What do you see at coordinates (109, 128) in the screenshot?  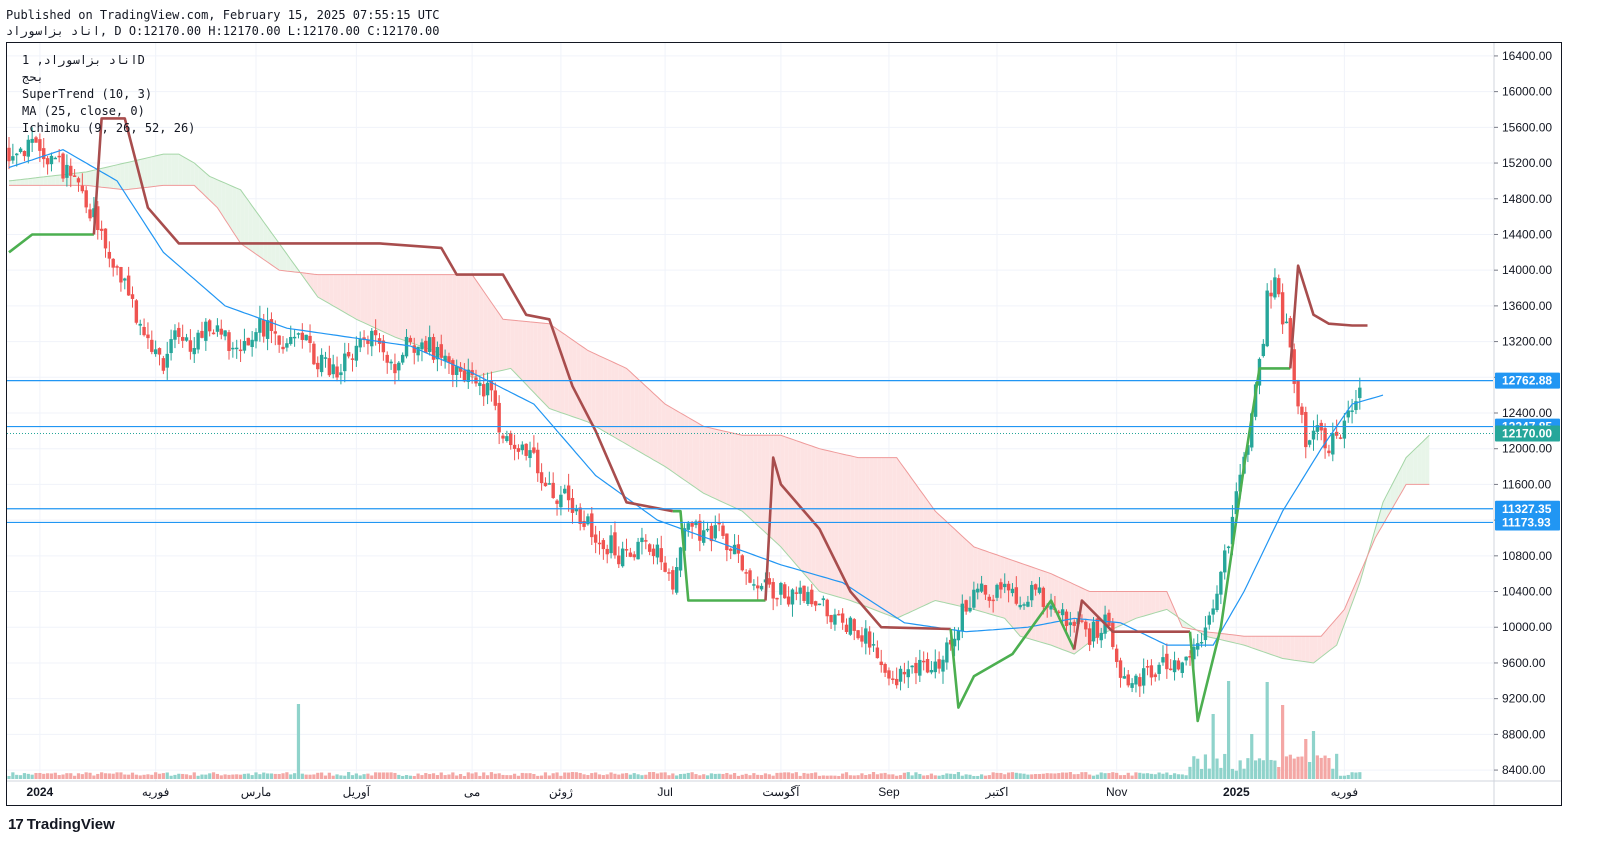 I see `legend-ichimoku: Ichimoku (9, 26, 52, 26)` at bounding box center [109, 128].